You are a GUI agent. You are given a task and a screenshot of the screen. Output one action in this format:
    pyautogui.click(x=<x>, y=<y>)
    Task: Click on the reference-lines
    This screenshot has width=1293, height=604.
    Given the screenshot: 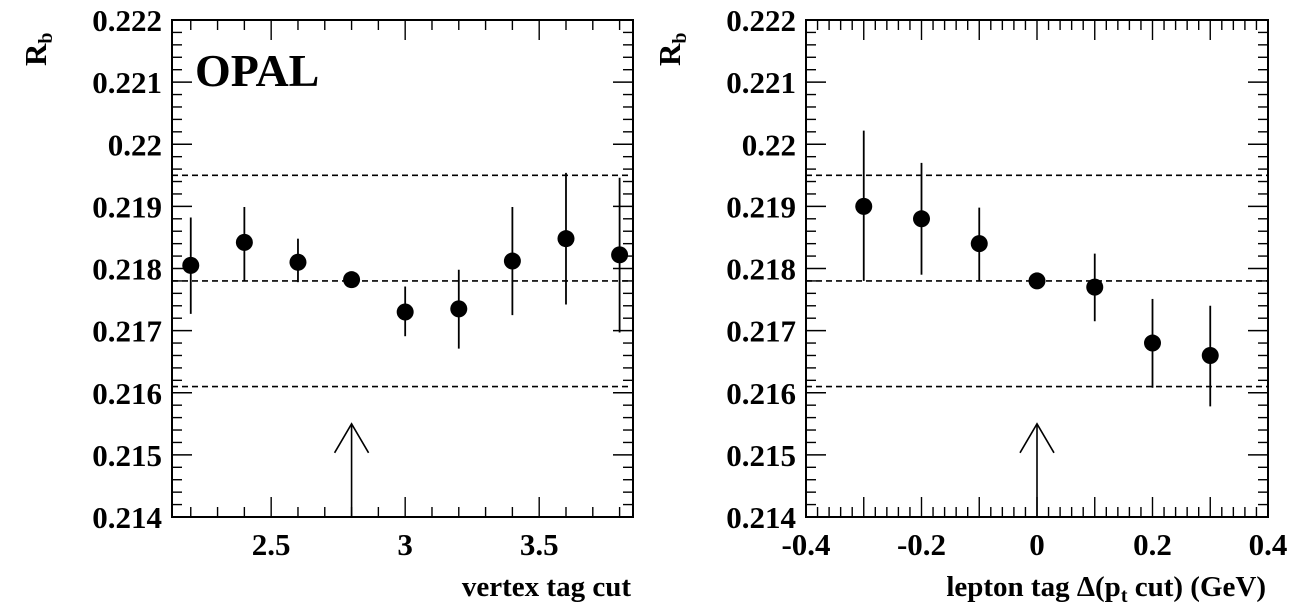 What is the action you would take?
    pyautogui.click(x=402, y=281)
    